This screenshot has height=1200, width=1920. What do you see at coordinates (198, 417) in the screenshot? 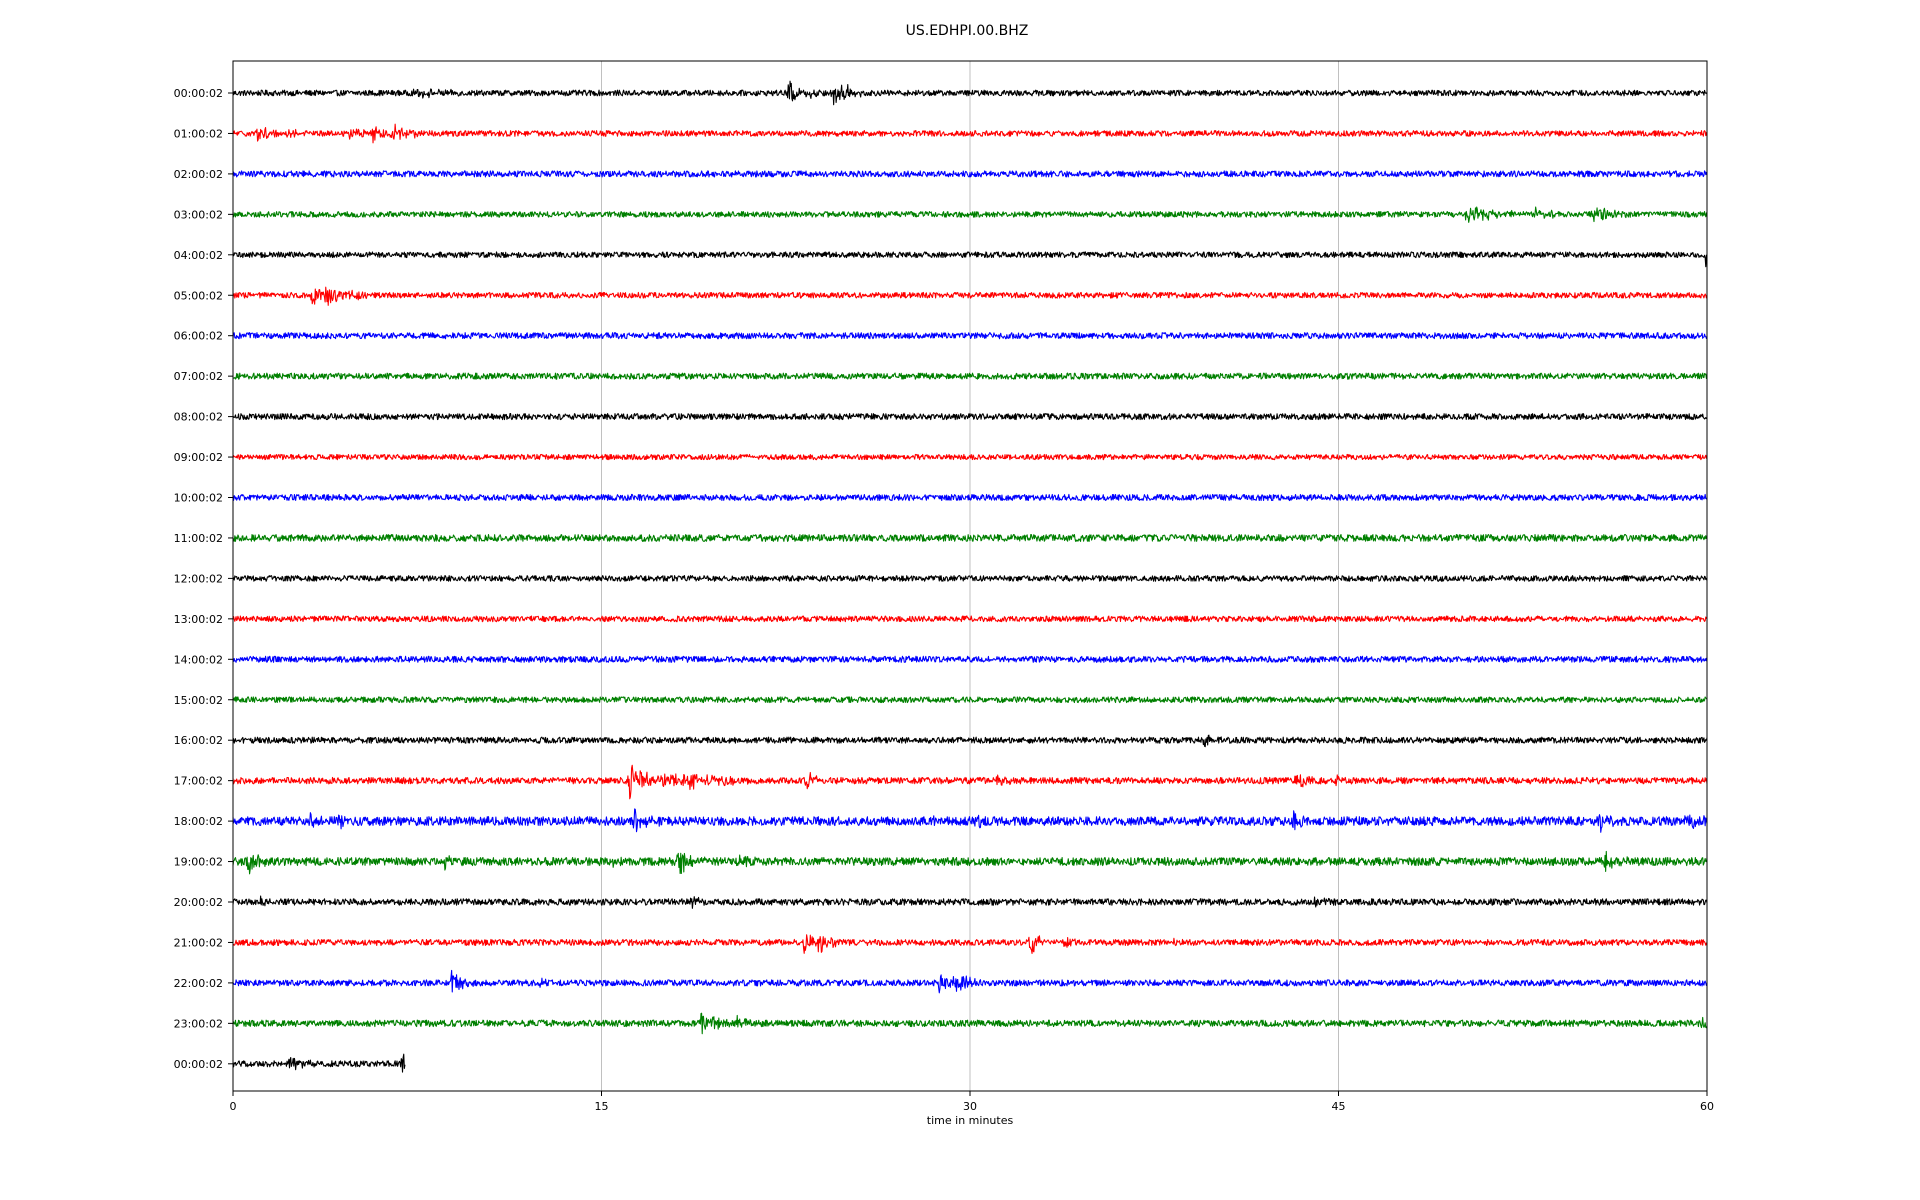
I see `y-tick-label: 08:00:02` at bounding box center [198, 417].